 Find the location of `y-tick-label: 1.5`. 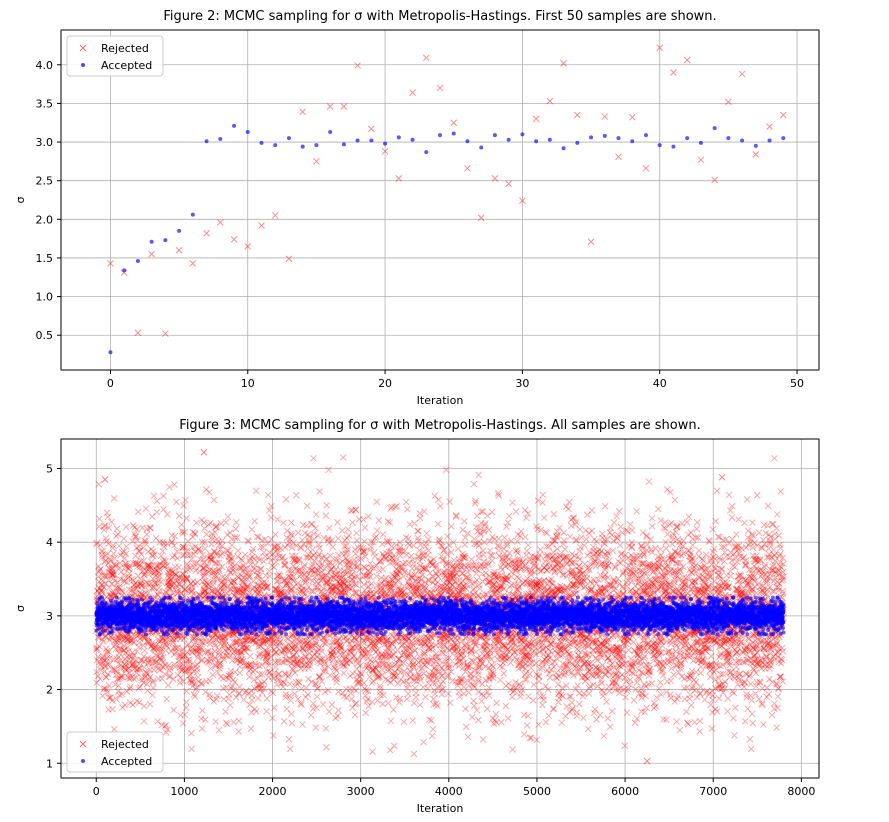

y-tick-label: 1.5 is located at coordinates (45, 258).